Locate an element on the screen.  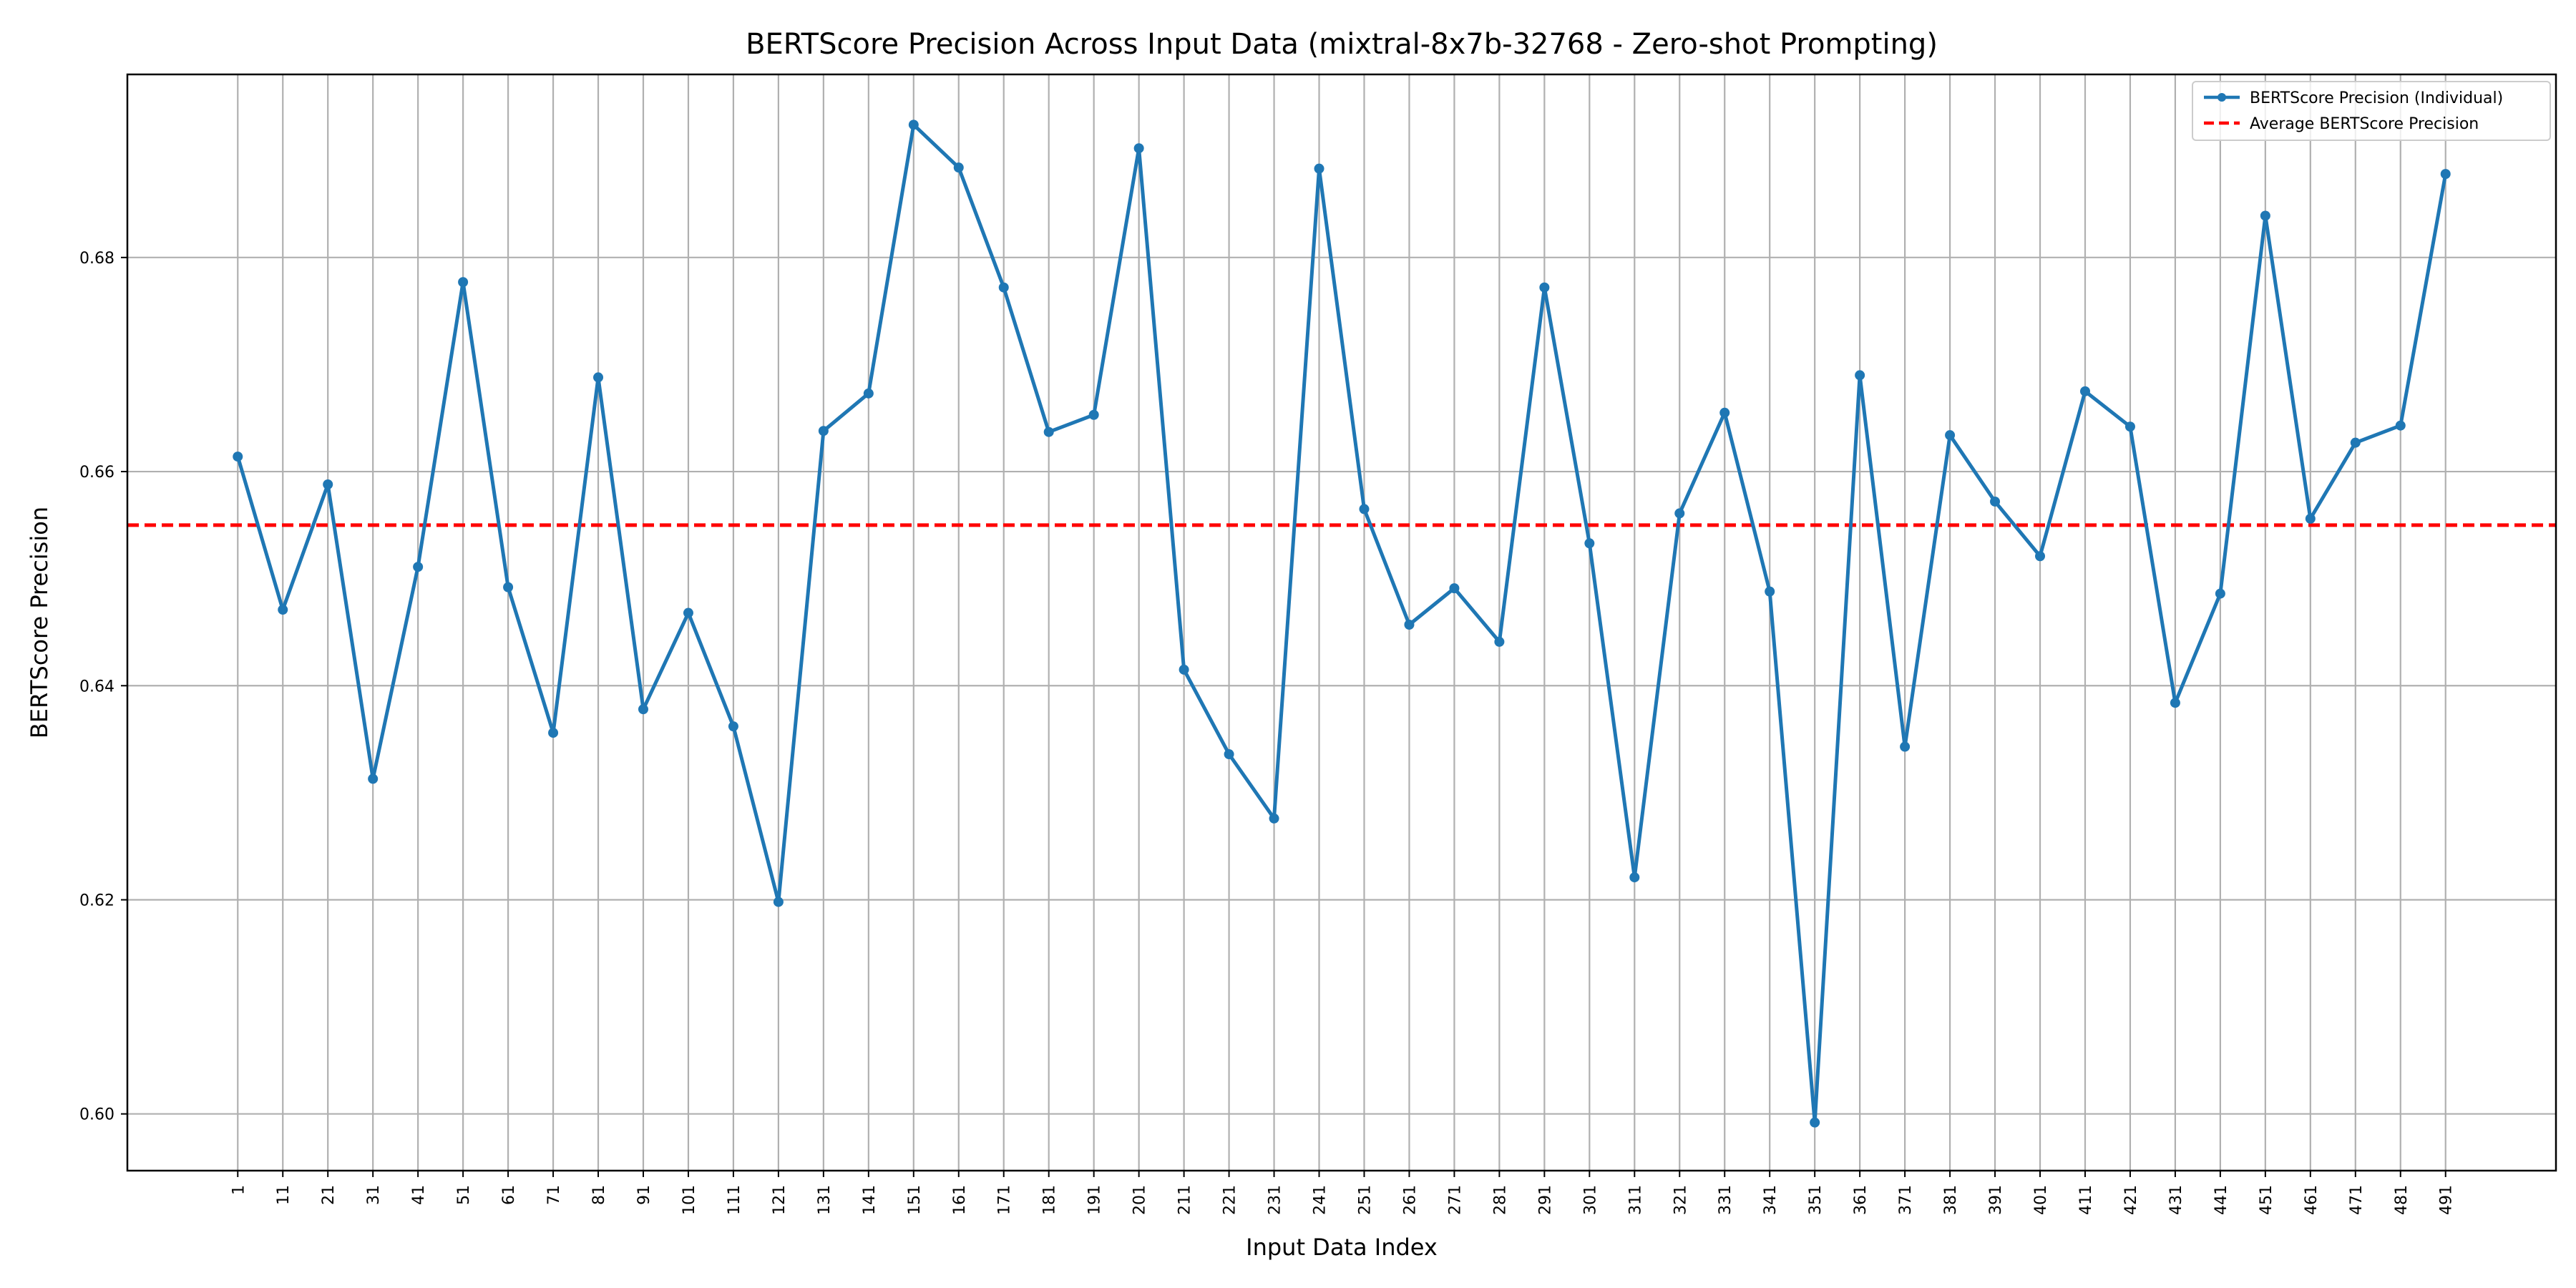
x-tick-label: 421 is located at coordinates (2131, 1200).